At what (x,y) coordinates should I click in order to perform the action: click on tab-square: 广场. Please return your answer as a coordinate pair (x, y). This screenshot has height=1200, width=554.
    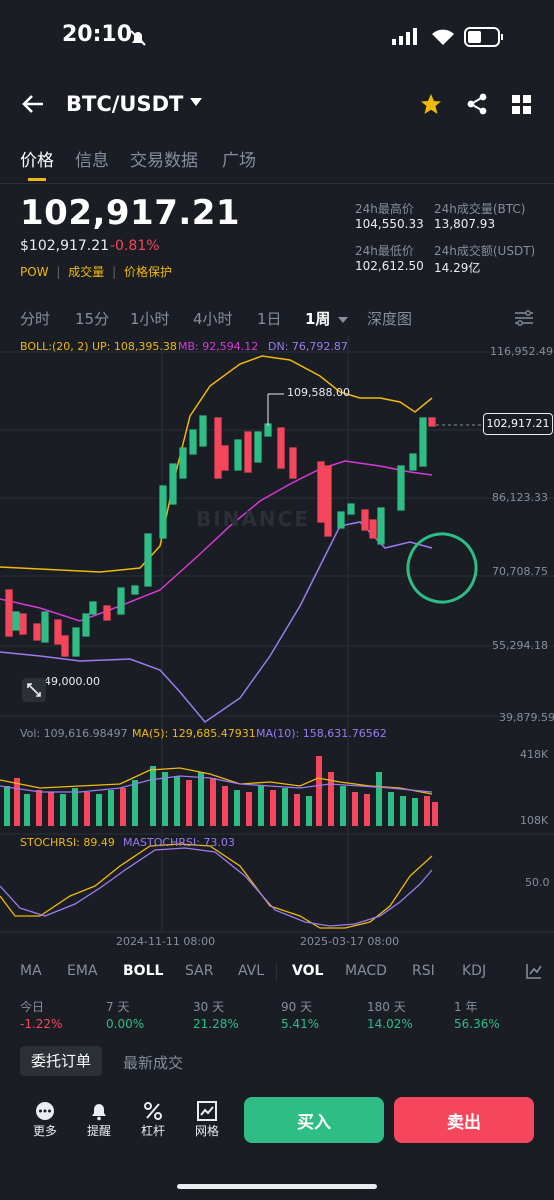
    Looking at the image, I should click on (239, 161).